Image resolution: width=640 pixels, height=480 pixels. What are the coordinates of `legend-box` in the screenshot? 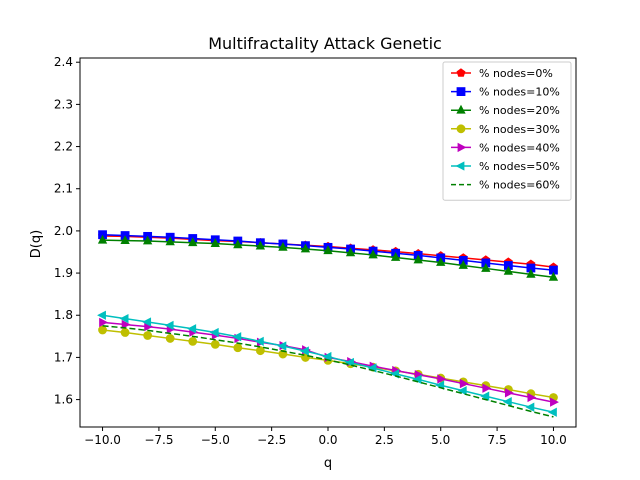 It's located at (507, 131).